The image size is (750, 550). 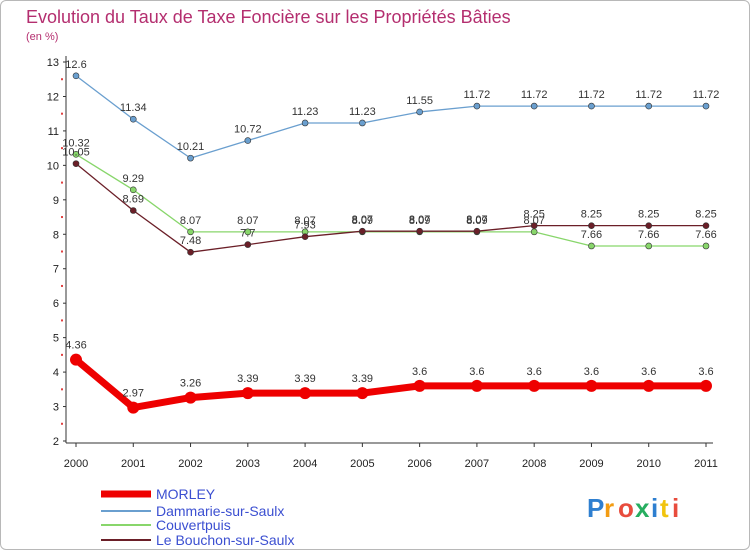 What do you see at coordinates (190, 464) in the screenshot?
I see `x-tick-label: 2002` at bounding box center [190, 464].